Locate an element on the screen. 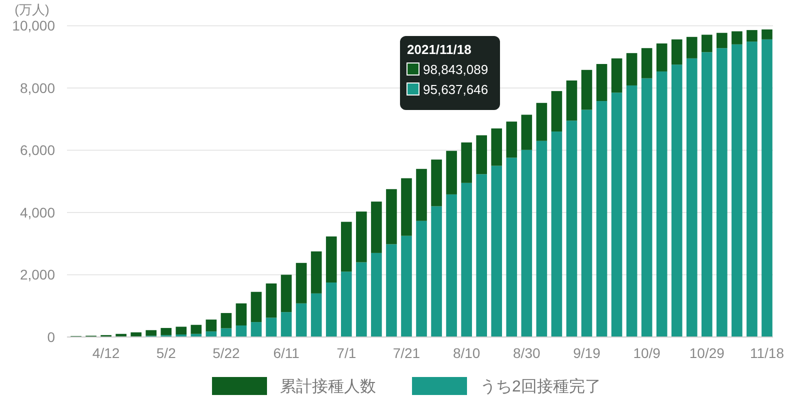  annotation: 2021/11/18 is located at coordinates (439, 49).